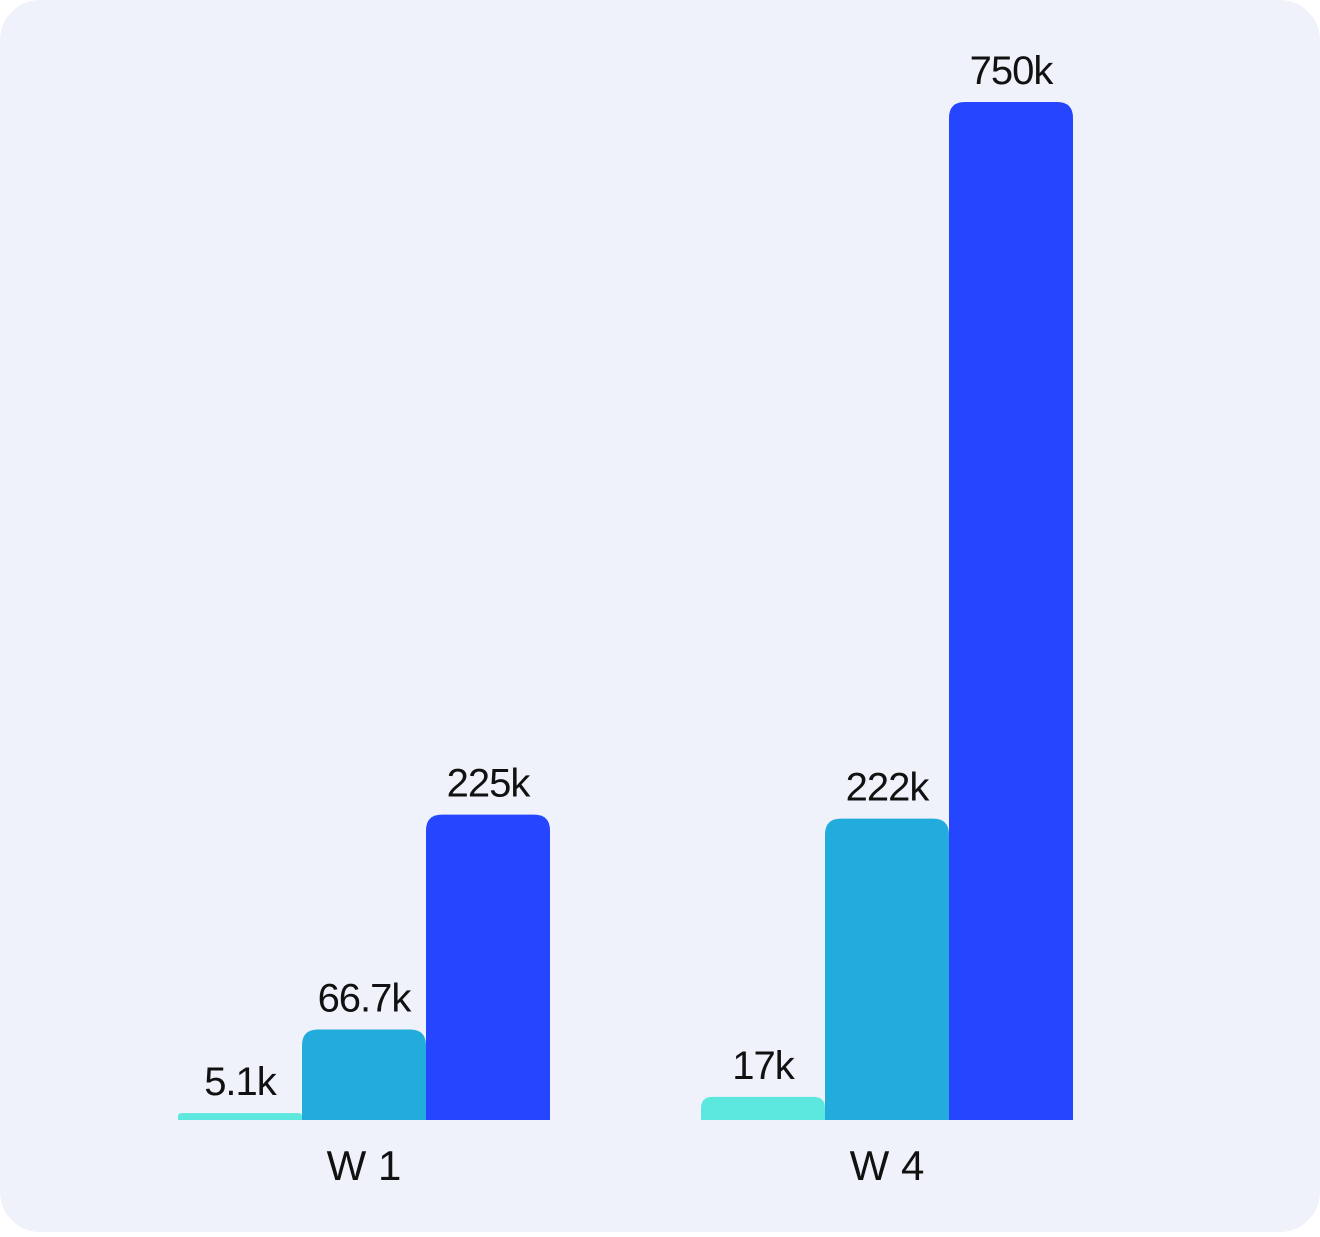 This screenshot has width=1320, height=1237. What do you see at coordinates (489, 784) in the screenshot?
I see `value-label: 225k` at bounding box center [489, 784].